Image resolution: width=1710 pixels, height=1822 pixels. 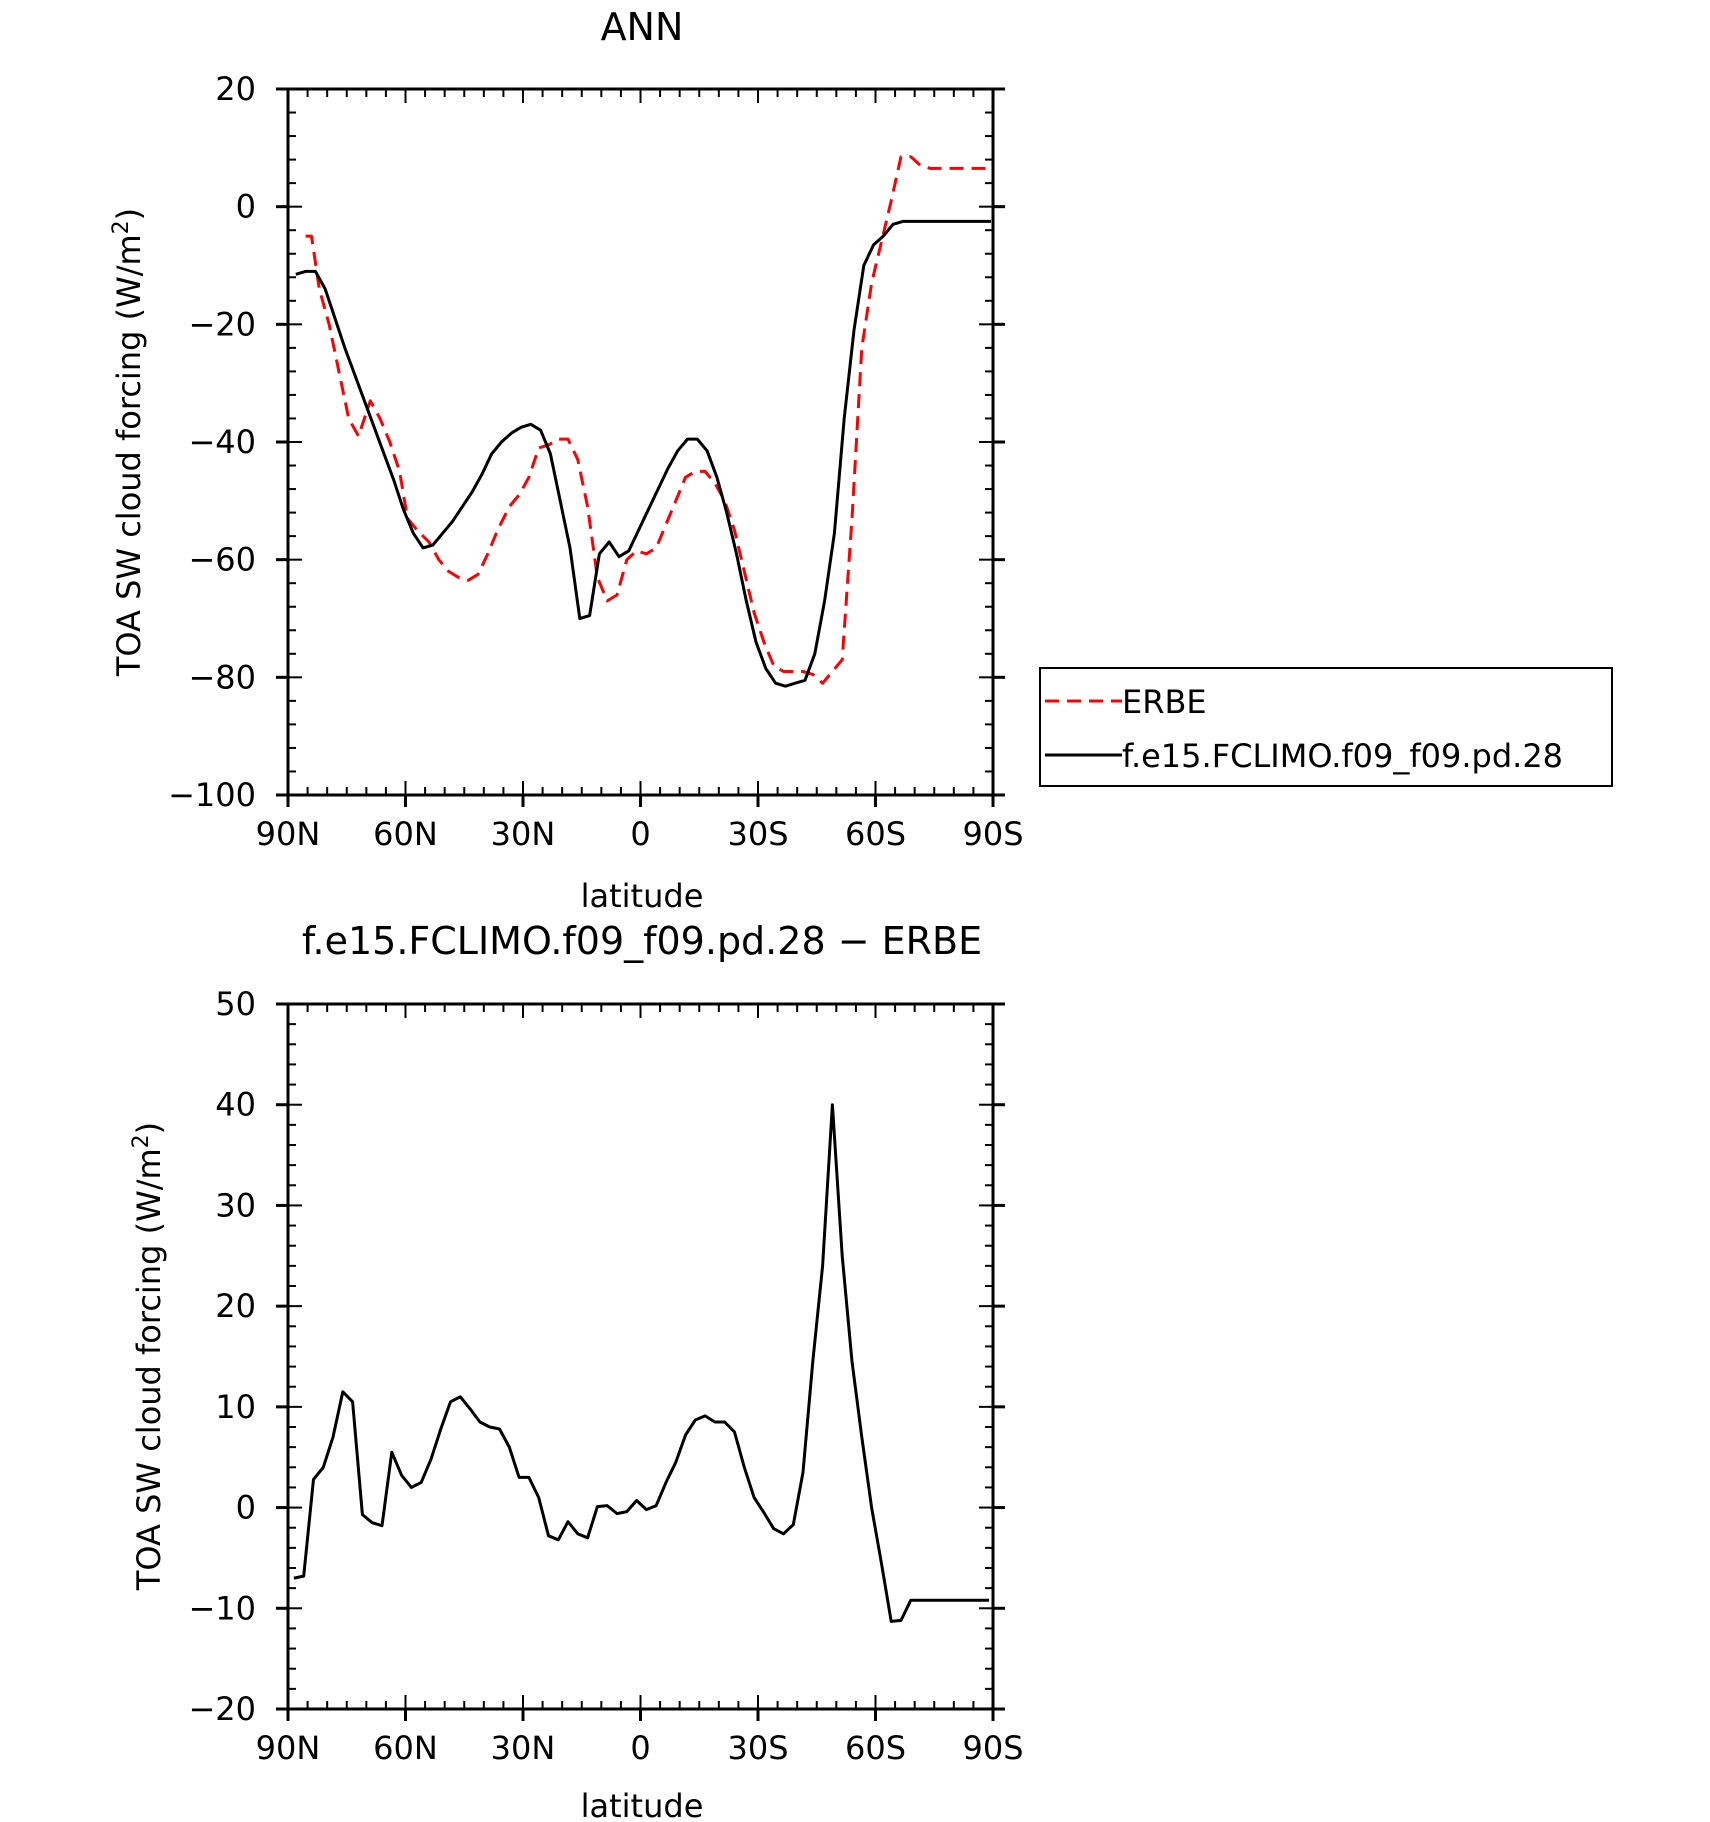 I want to click on top-series-lines, so click(x=643, y=421).